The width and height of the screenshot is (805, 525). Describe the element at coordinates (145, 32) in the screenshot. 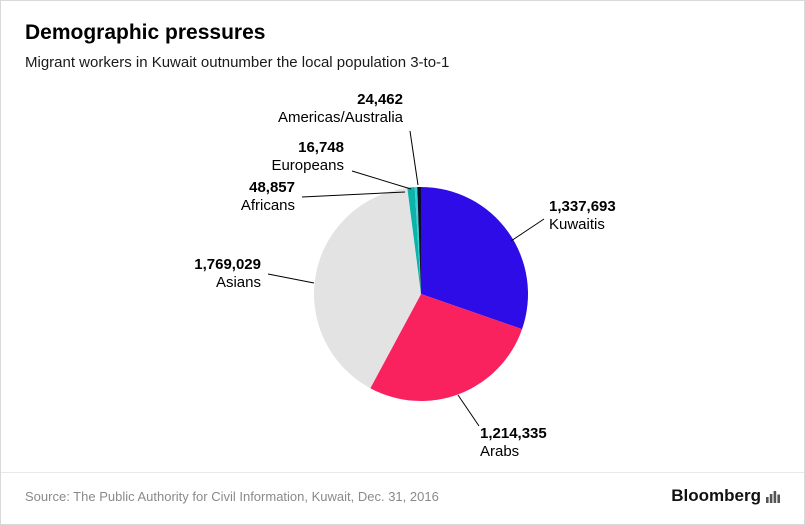

I see `chart-title: Demographic pressures` at that location.